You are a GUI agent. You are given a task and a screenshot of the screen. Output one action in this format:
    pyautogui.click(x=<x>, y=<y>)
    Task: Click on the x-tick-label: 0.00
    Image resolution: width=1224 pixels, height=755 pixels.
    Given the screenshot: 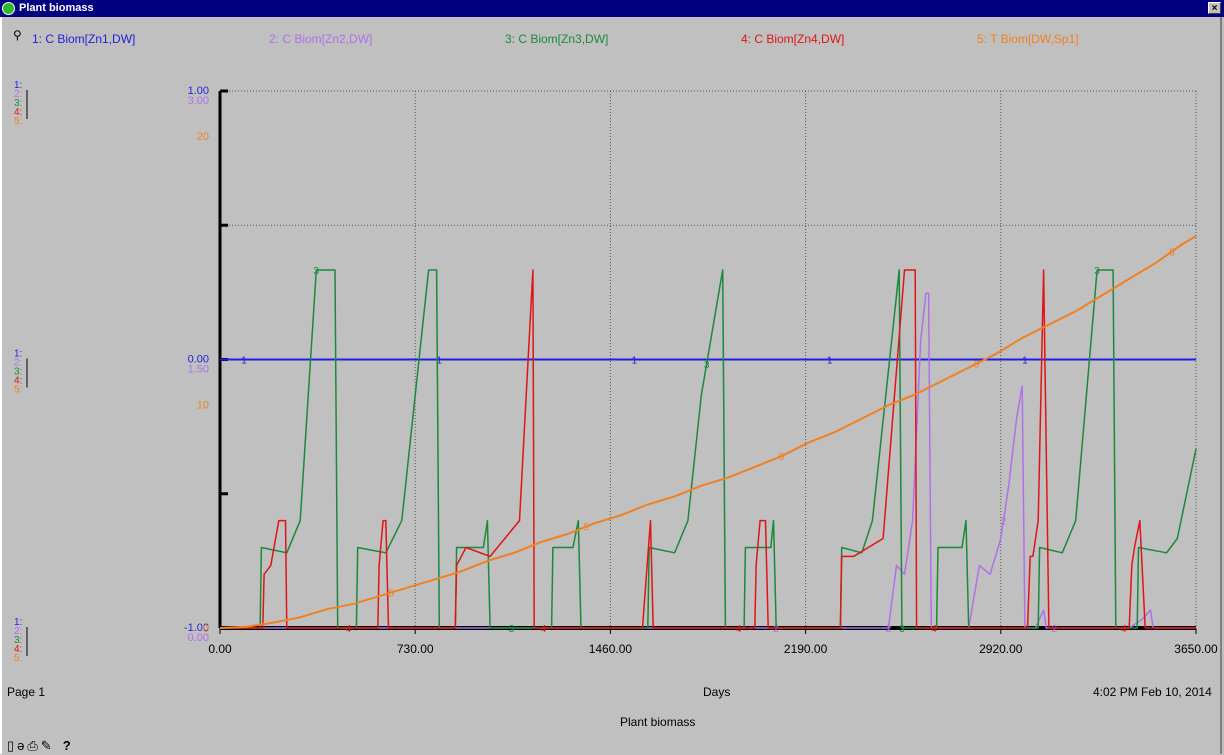 What is the action you would take?
    pyautogui.click(x=220, y=649)
    